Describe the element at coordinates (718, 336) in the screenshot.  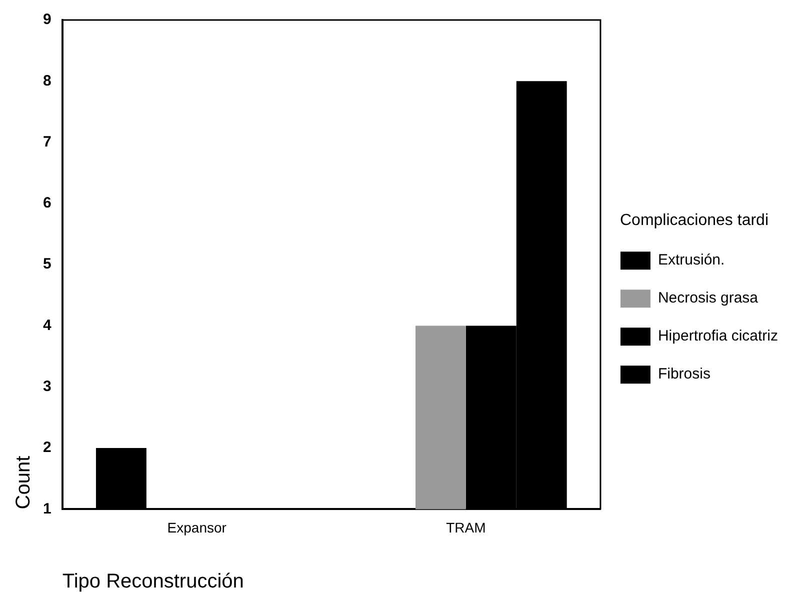
I see `legend-label: Hipertrofia cicatriz` at that location.